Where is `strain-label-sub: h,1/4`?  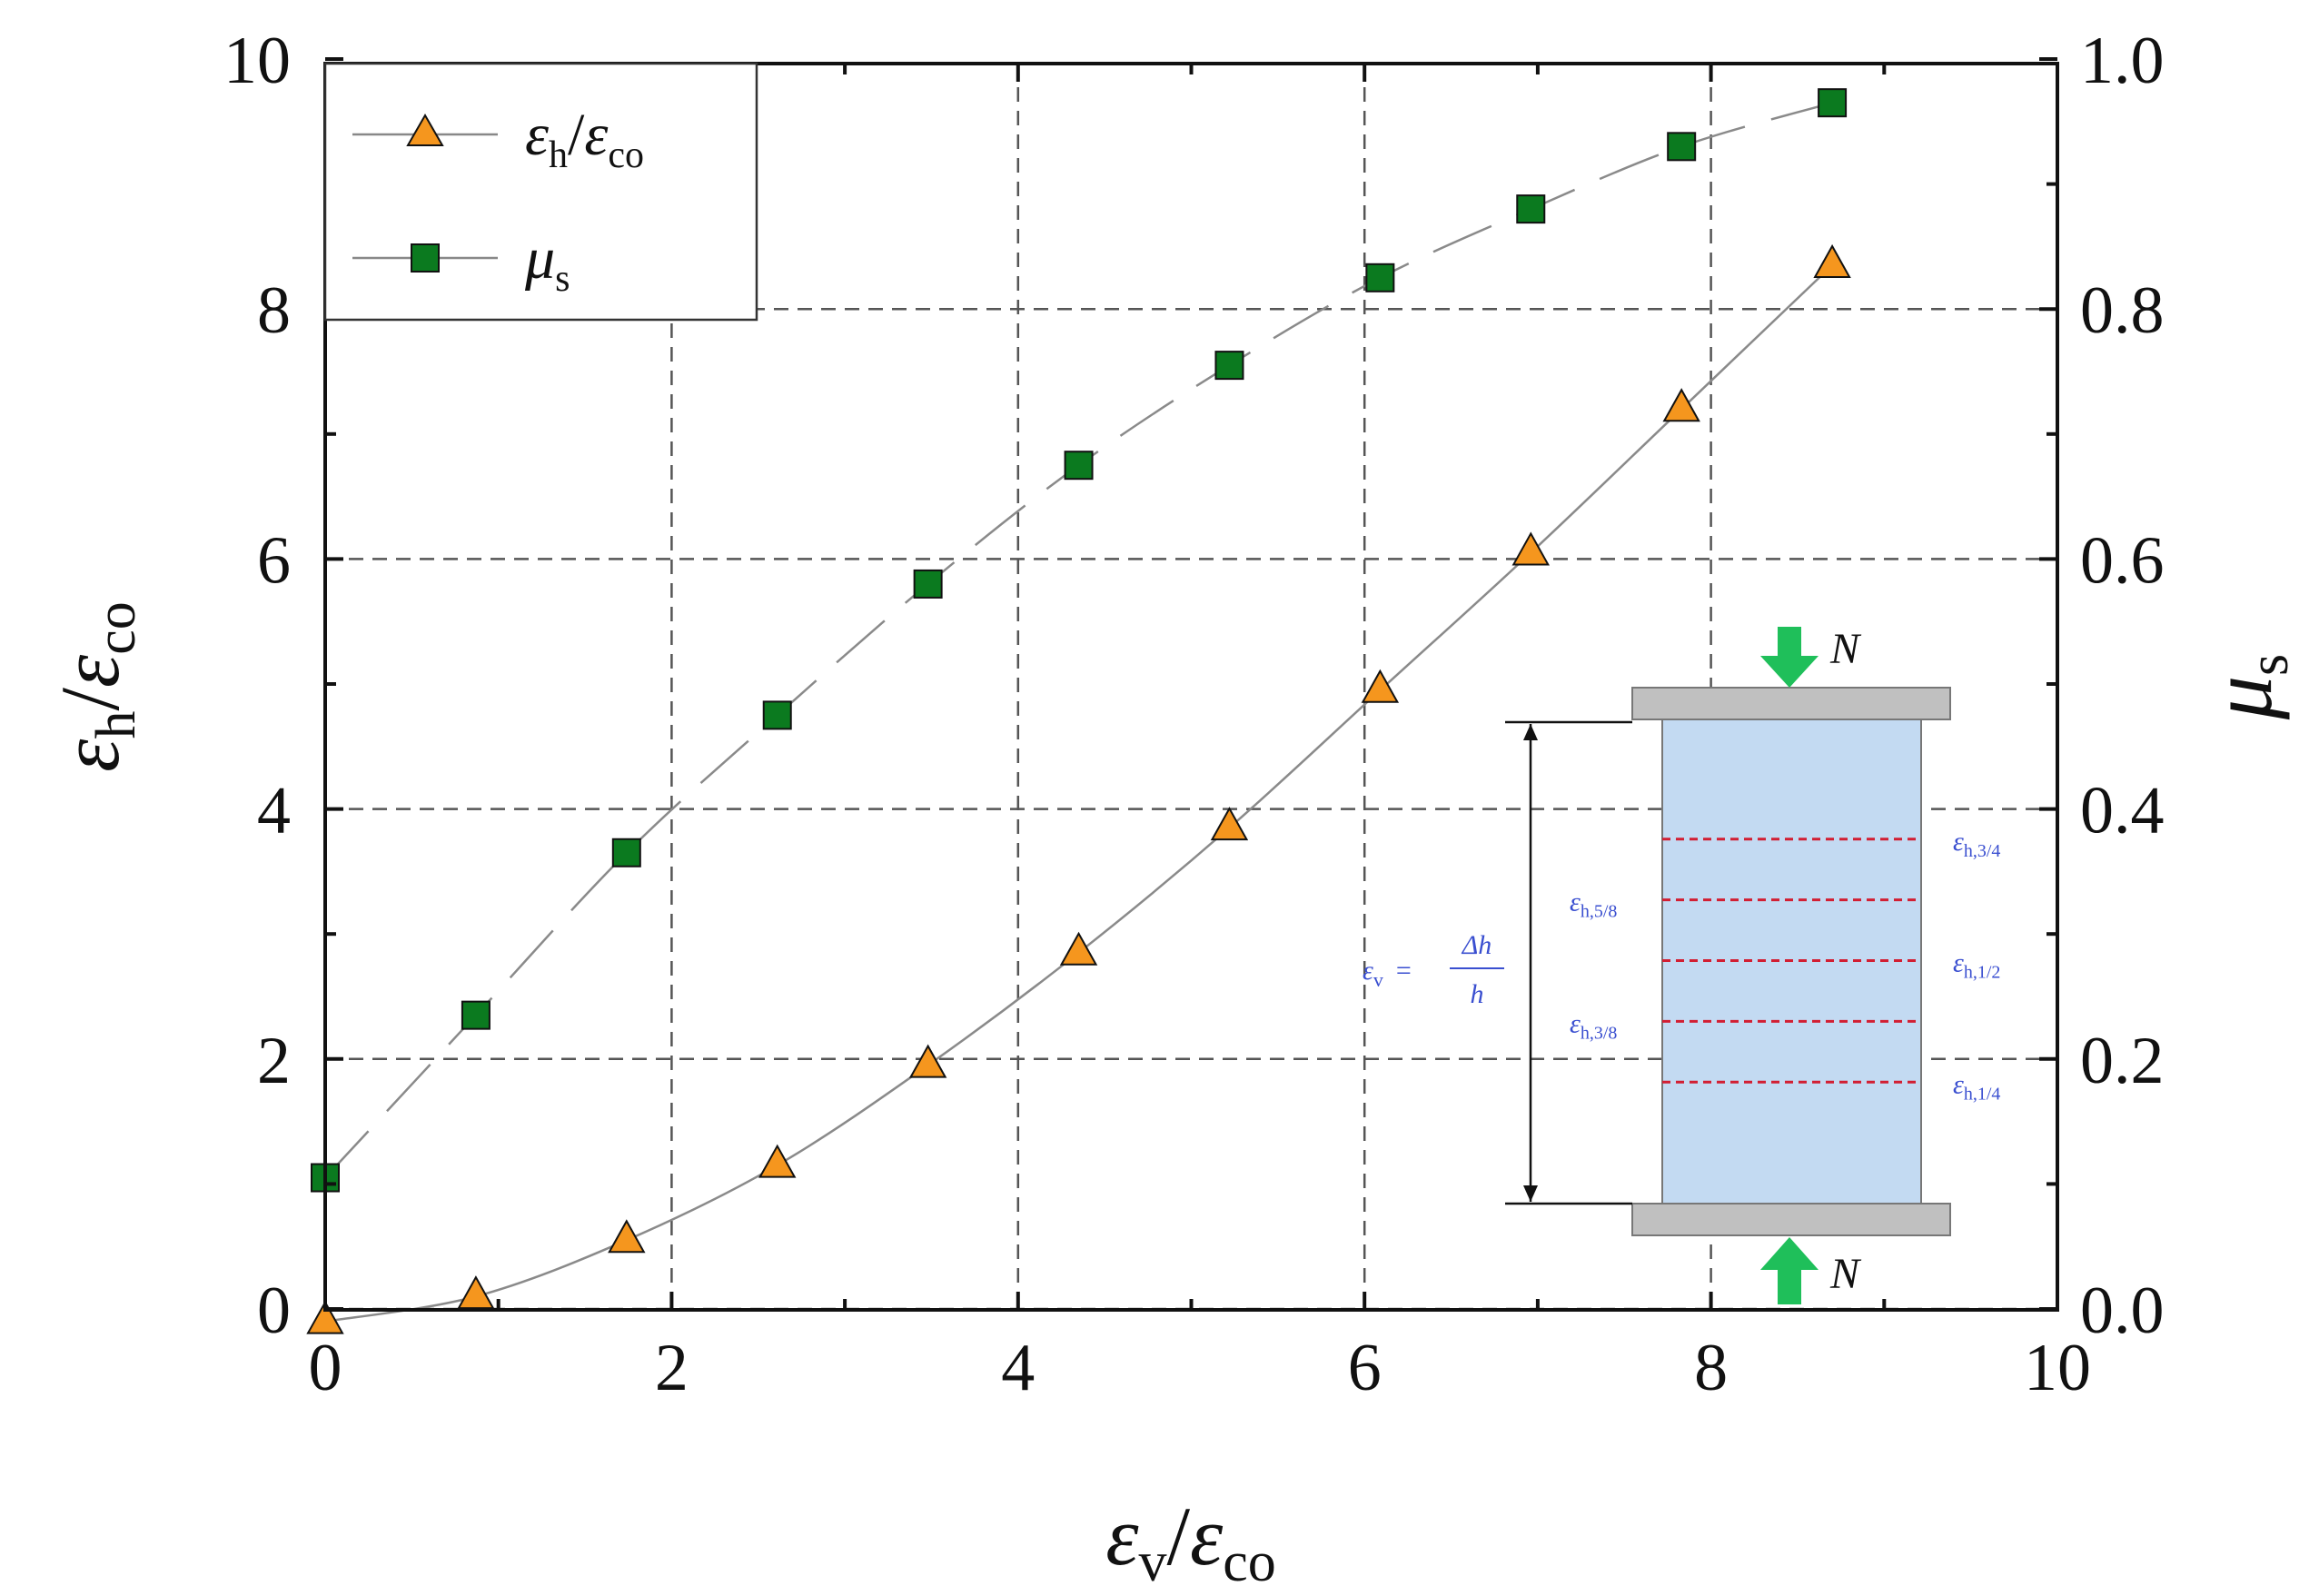
strain-label-sub: h,1/4 is located at coordinates (1983, 1094).